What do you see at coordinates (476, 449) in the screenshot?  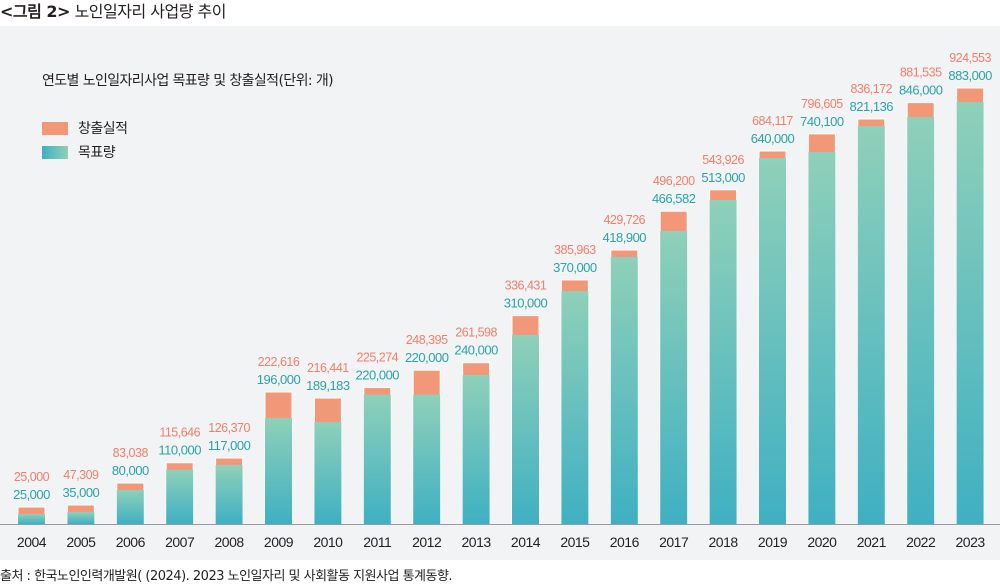 I see `bar-target-2013` at bounding box center [476, 449].